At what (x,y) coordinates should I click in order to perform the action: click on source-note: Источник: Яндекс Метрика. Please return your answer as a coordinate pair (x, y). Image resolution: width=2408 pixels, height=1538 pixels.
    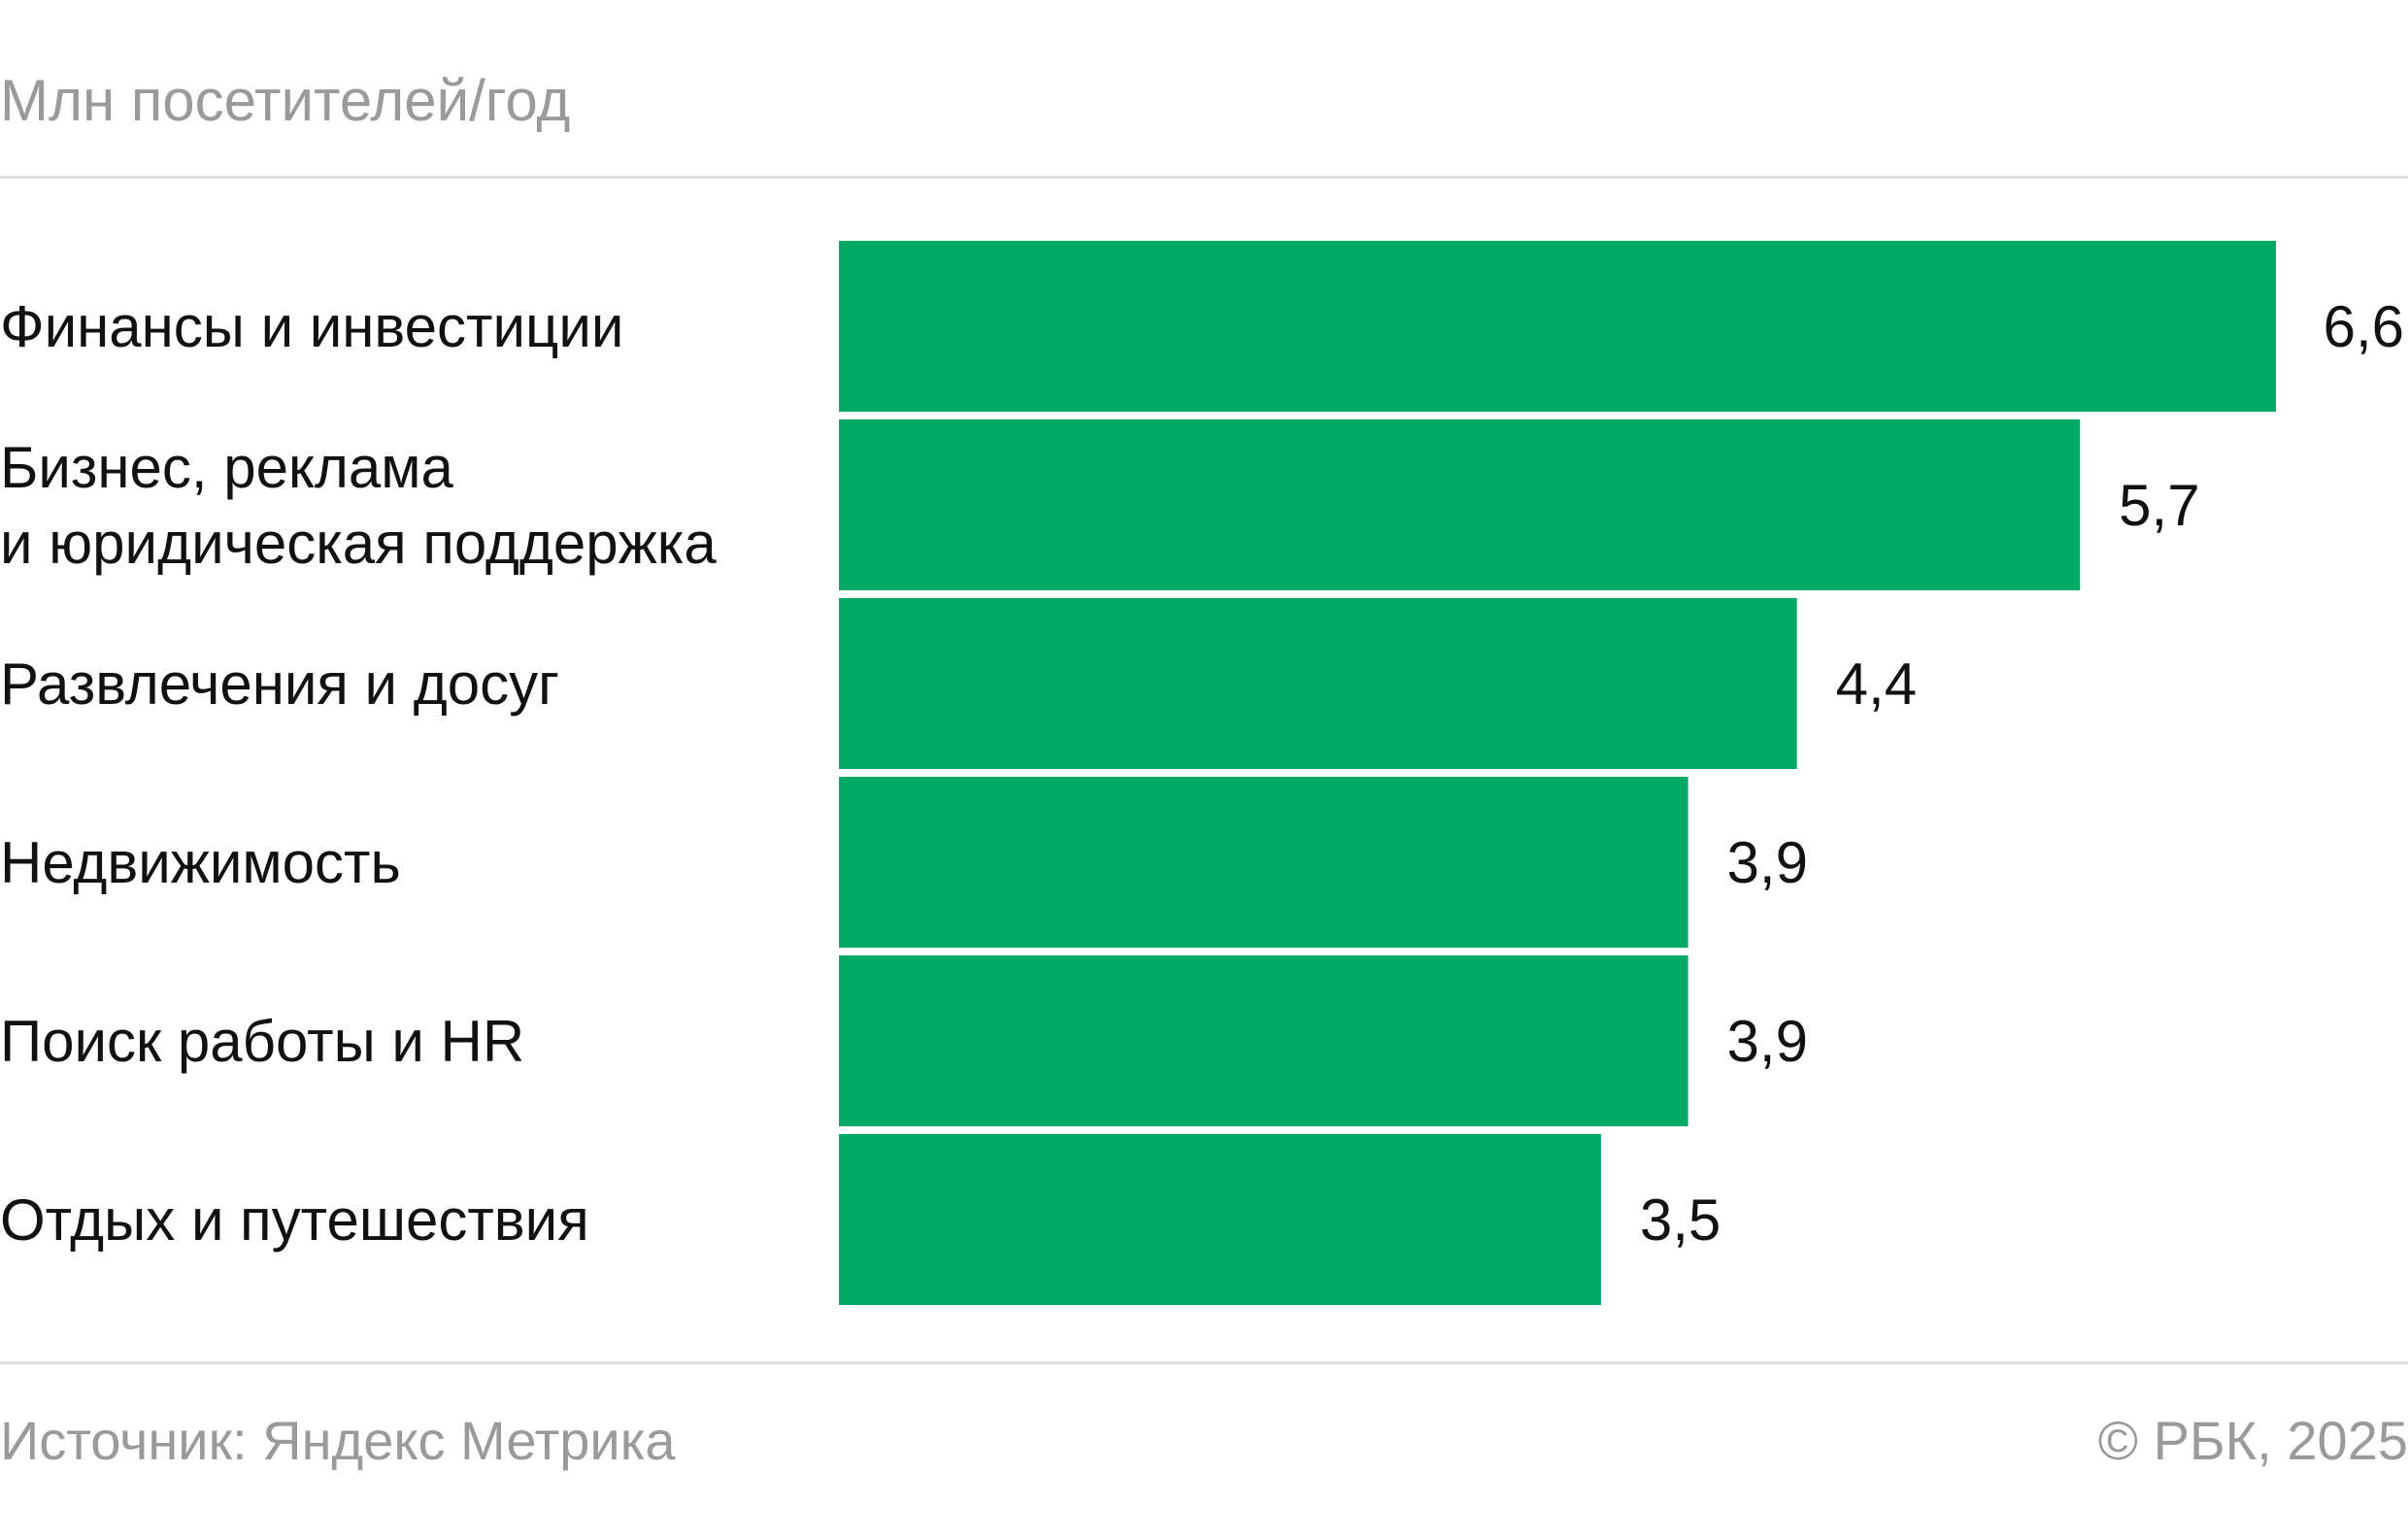
    Looking at the image, I should click on (338, 1440).